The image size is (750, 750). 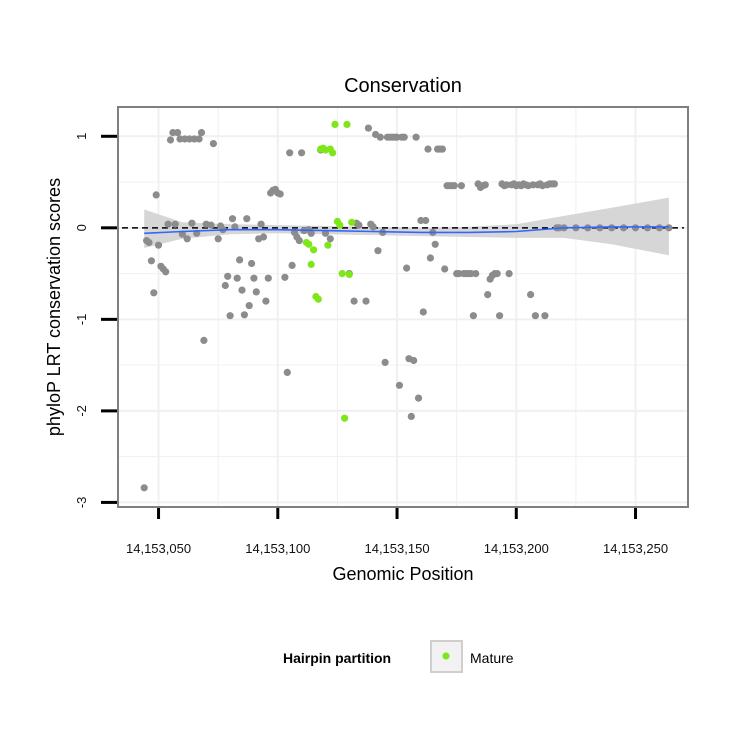 What do you see at coordinates (81, 503) in the screenshot?
I see `y-tick-label: -3` at bounding box center [81, 503].